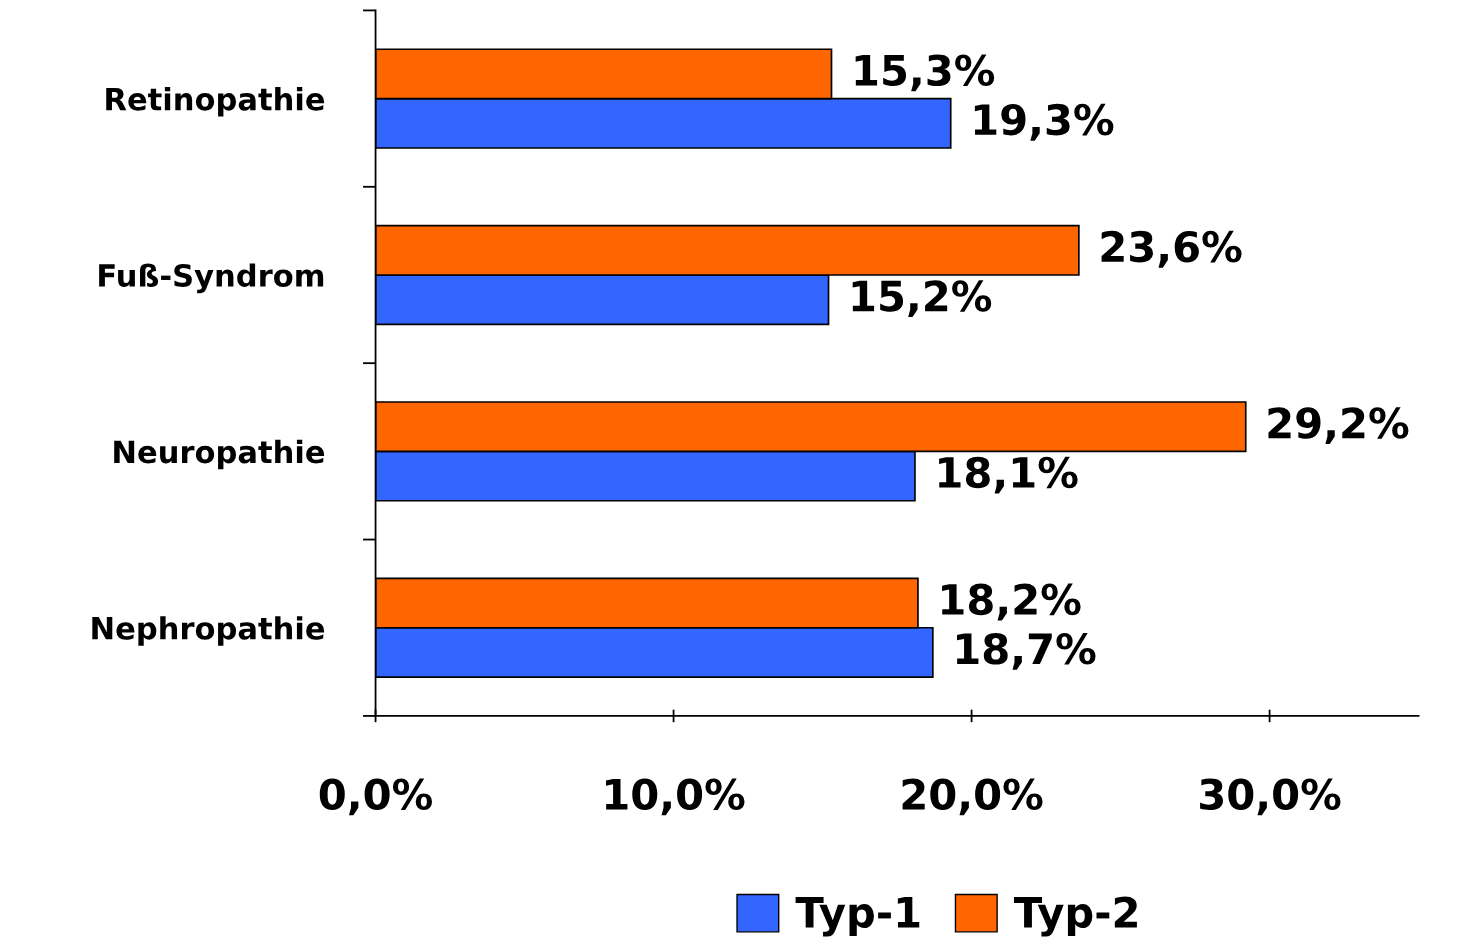  Describe the element at coordinates (972, 797) in the screenshot. I see `x-tick-label: 20,0%` at that location.